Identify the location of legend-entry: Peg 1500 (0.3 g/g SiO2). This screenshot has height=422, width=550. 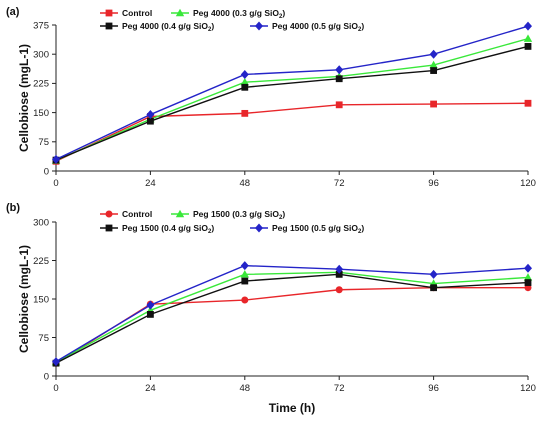
(228, 215).